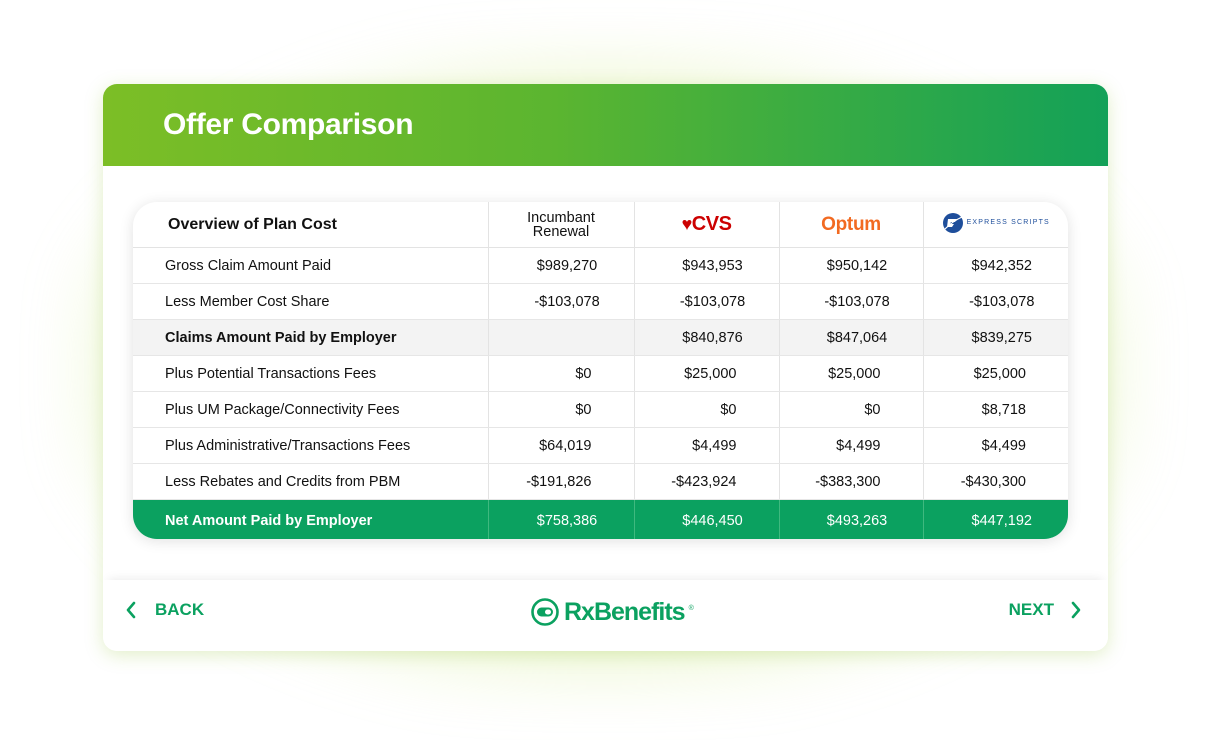 The width and height of the screenshot is (1208, 740). What do you see at coordinates (310, 481) in the screenshot?
I see `row-label: Less Rebates and Credits from PBM` at bounding box center [310, 481].